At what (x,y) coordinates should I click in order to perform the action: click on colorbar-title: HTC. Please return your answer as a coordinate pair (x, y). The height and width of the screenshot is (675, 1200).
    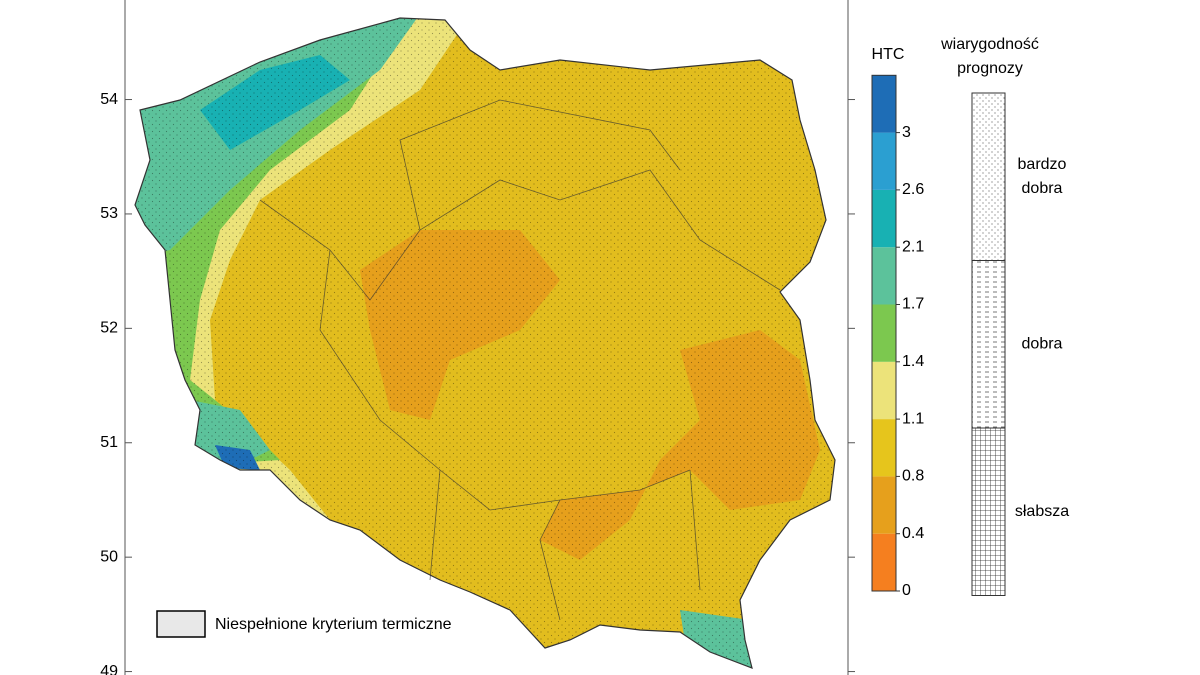
    Looking at the image, I should click on (888, 54).